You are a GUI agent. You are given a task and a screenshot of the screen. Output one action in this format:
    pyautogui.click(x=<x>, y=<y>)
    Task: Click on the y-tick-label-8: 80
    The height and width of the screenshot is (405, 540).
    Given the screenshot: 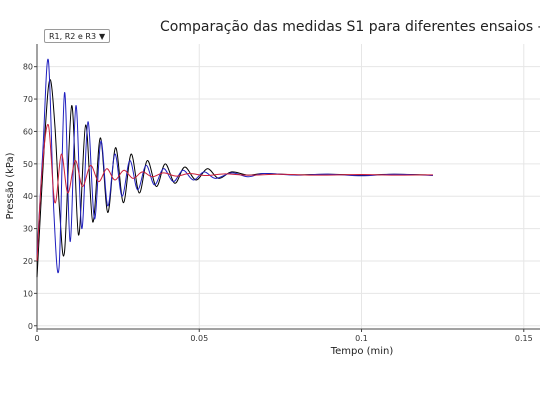 What is the action you would take?
    pyautogui.click(x=28, y=67)
    